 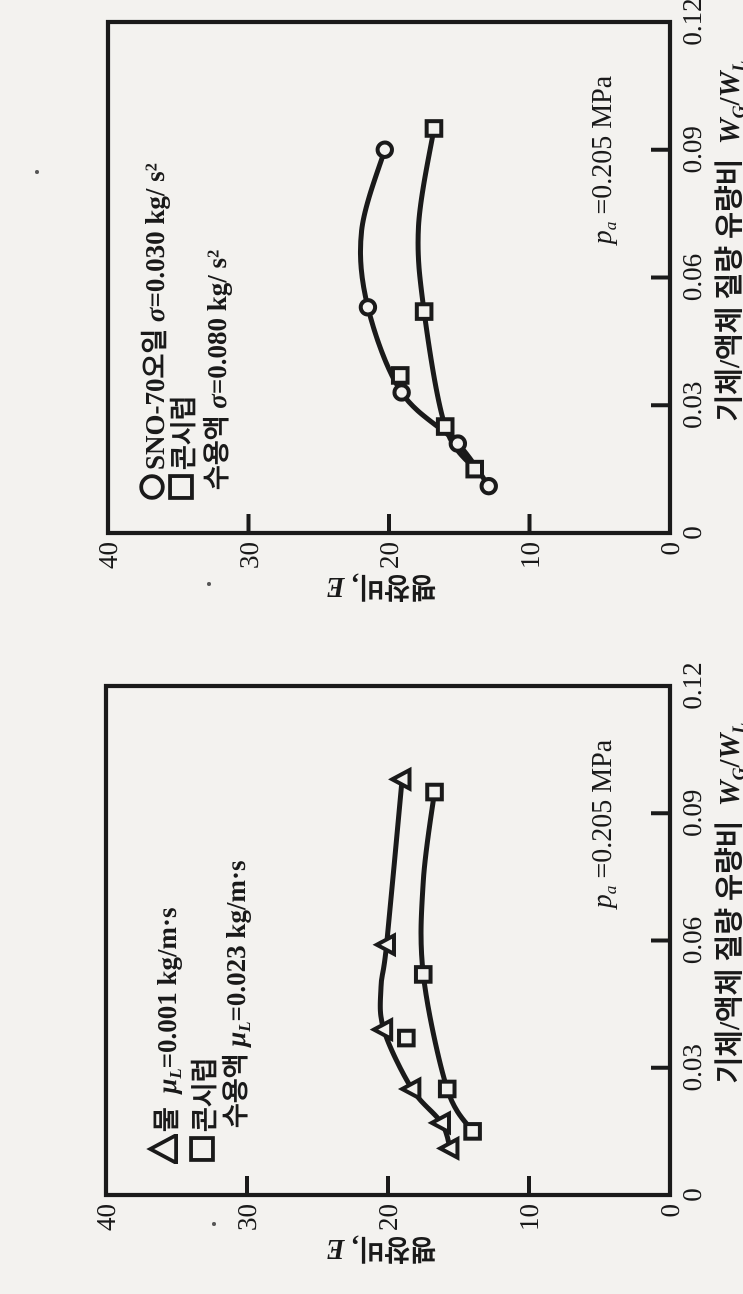 I want to click on legend-row: 수용액 μL=0.023 kg/m·s, so click(x=234, y=994).